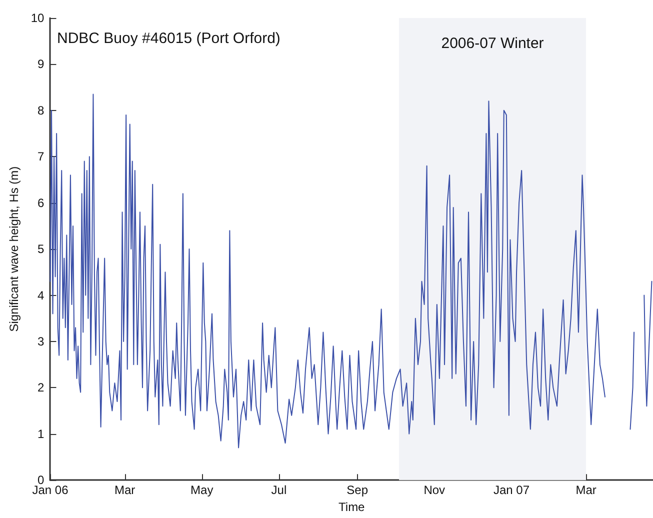 This screenshot has height=518, width=653. I want to click on y-tick-label: 8, so click(41, 110).